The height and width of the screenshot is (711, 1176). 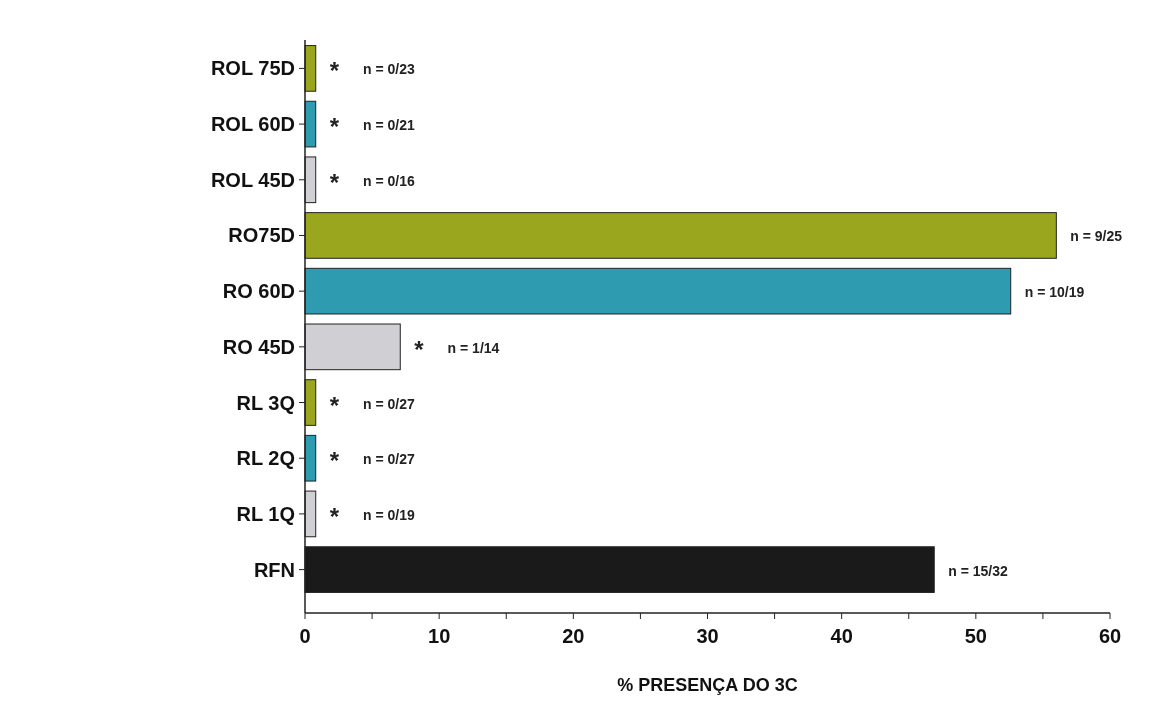 What do you see at coordinates (372, 182) in the screenshot?
I see `data-label: * n = 0/16` at bounding box center [372, 182].